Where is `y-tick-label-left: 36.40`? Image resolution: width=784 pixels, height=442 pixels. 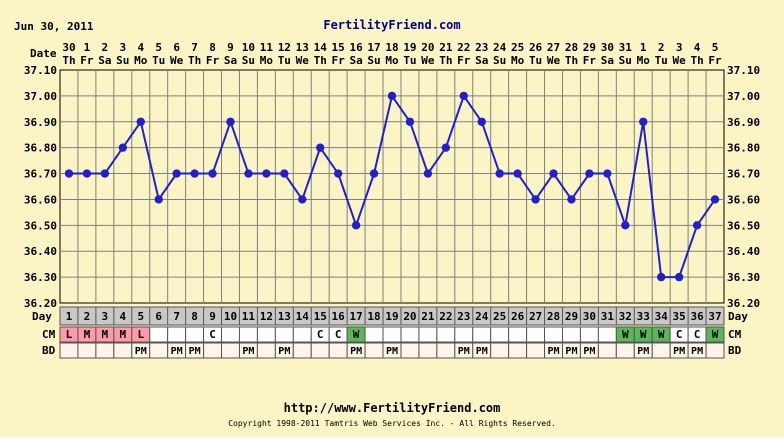
y-tick-label-left: 36.40 is located at coordinates (40, 251).